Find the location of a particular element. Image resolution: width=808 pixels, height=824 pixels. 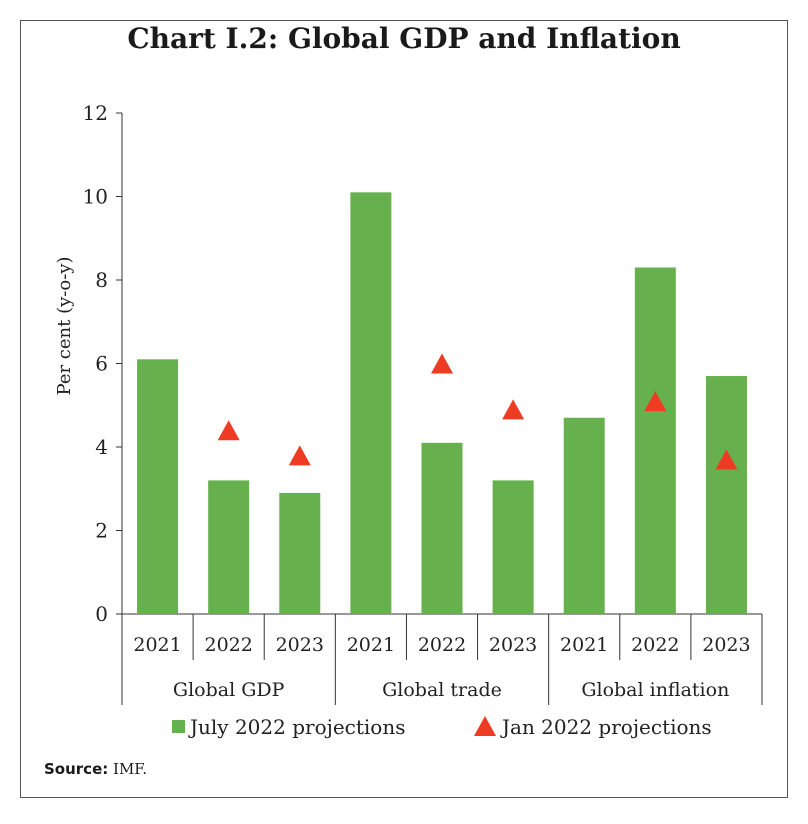

y-axis-title: Per cent (y-o-y) is located at coordinates (64, 326).